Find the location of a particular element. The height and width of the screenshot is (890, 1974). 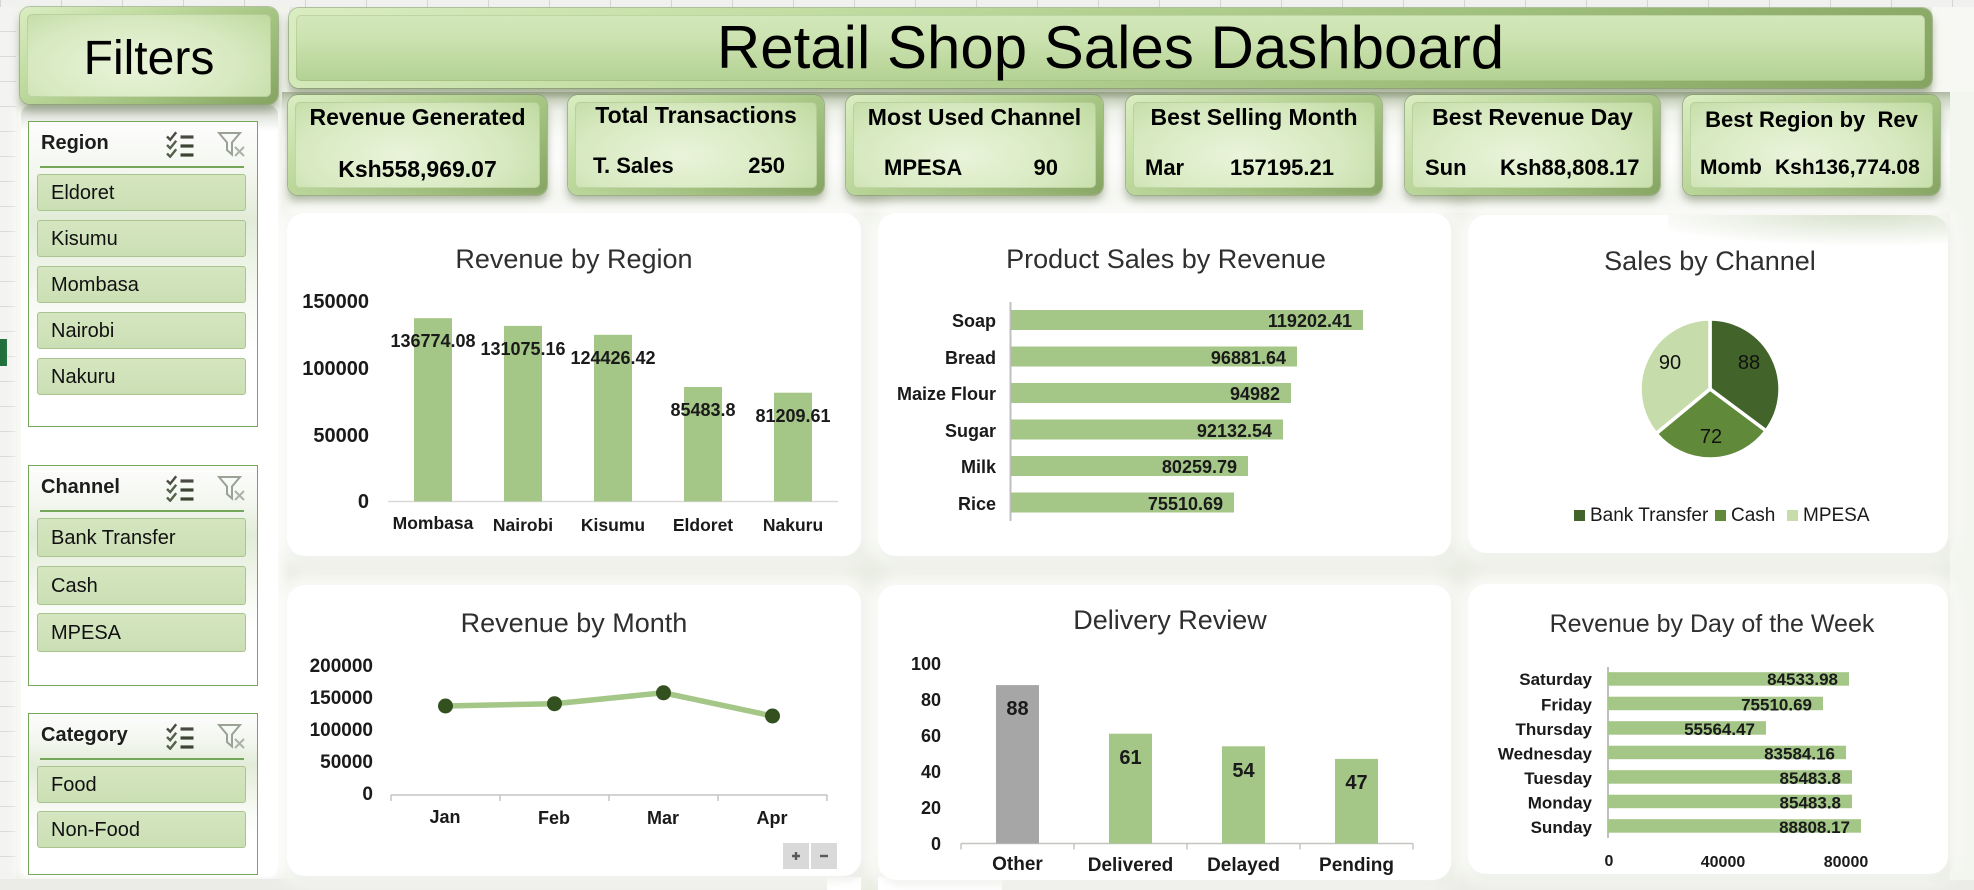

svg-text: Revenue by Day of the Week is located at coordinates (1712, 624).